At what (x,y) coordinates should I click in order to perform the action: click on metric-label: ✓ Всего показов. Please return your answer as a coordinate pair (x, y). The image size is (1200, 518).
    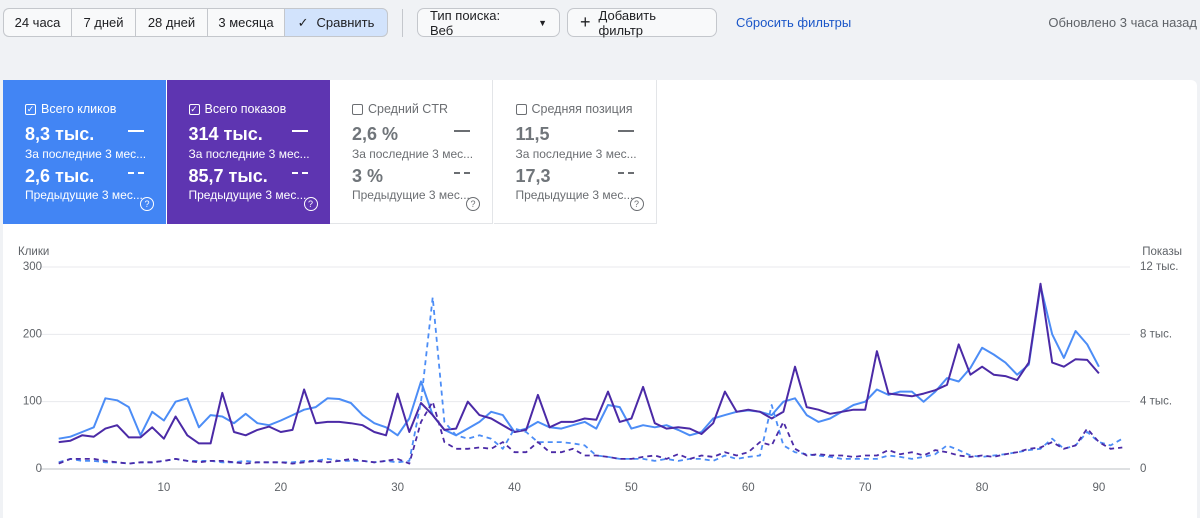
    Looking at the image, I should click on (237, 109).